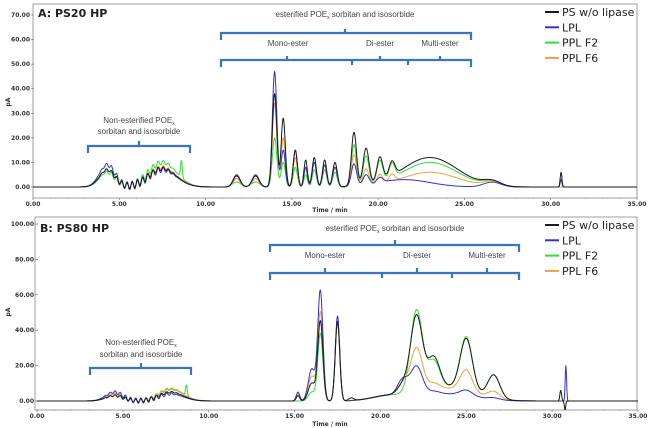  I want to click on y-tick-label: 10.00, so click(20, 162).